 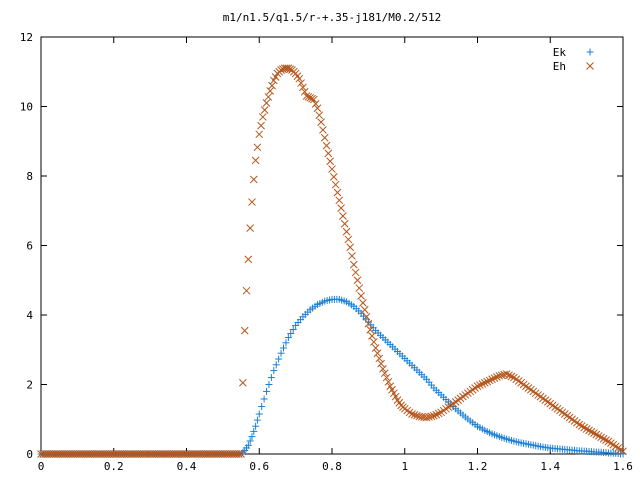 What do you see at coordinates (404, 466) in the screenshot?
I see `x-tick-label: 1` at bounding box center [404, 466].